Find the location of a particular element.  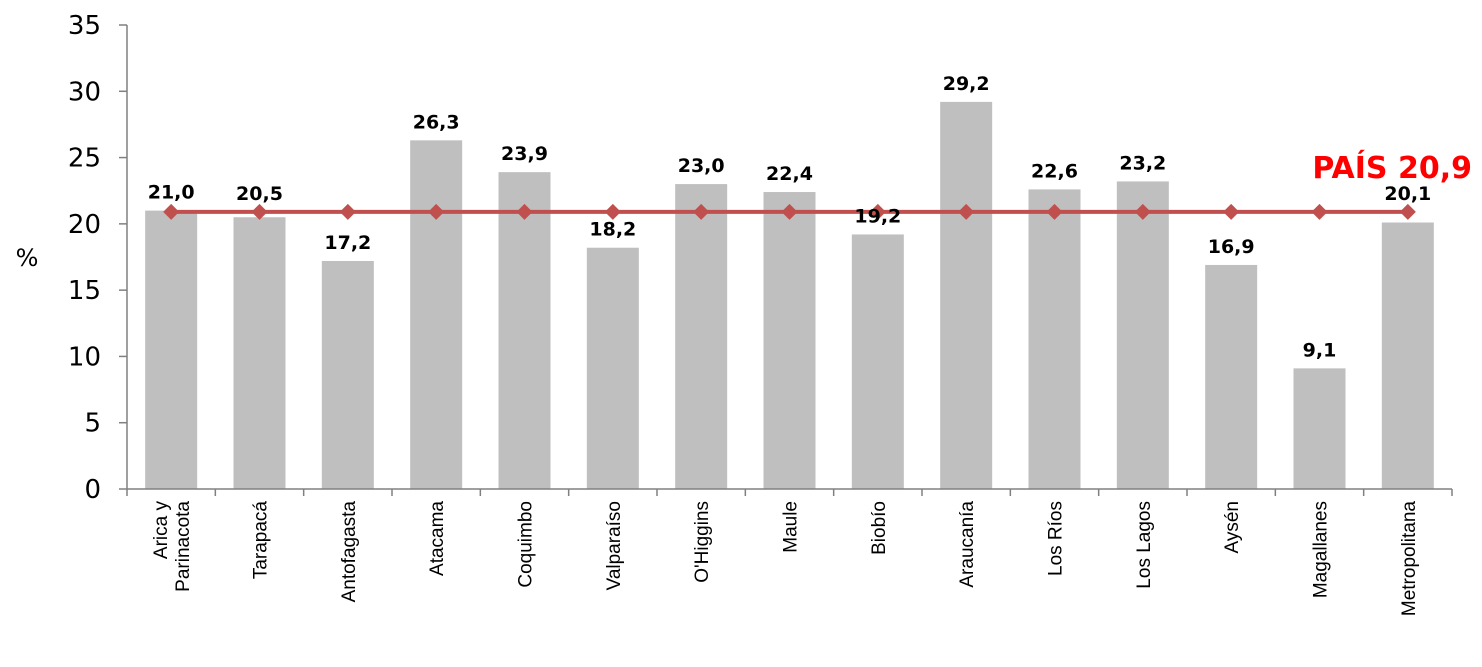

x-category-label: Parinacota is located at coordinates (183, 546).